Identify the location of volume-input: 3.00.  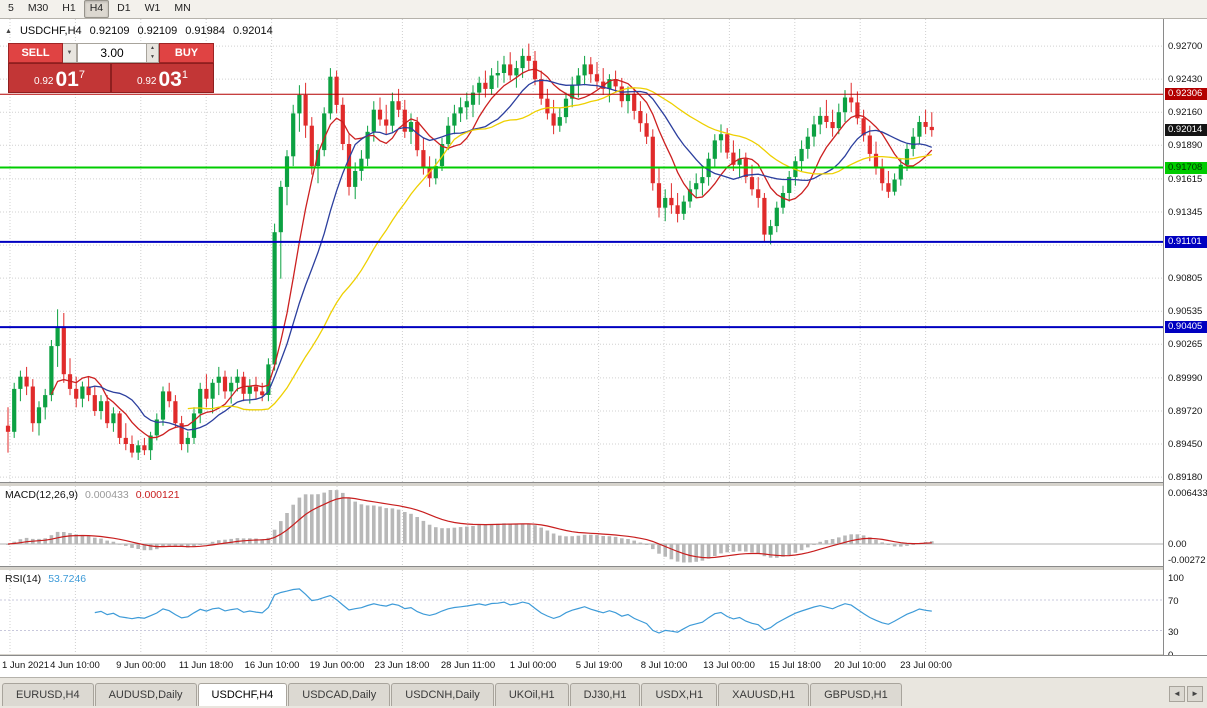
(112, 53).